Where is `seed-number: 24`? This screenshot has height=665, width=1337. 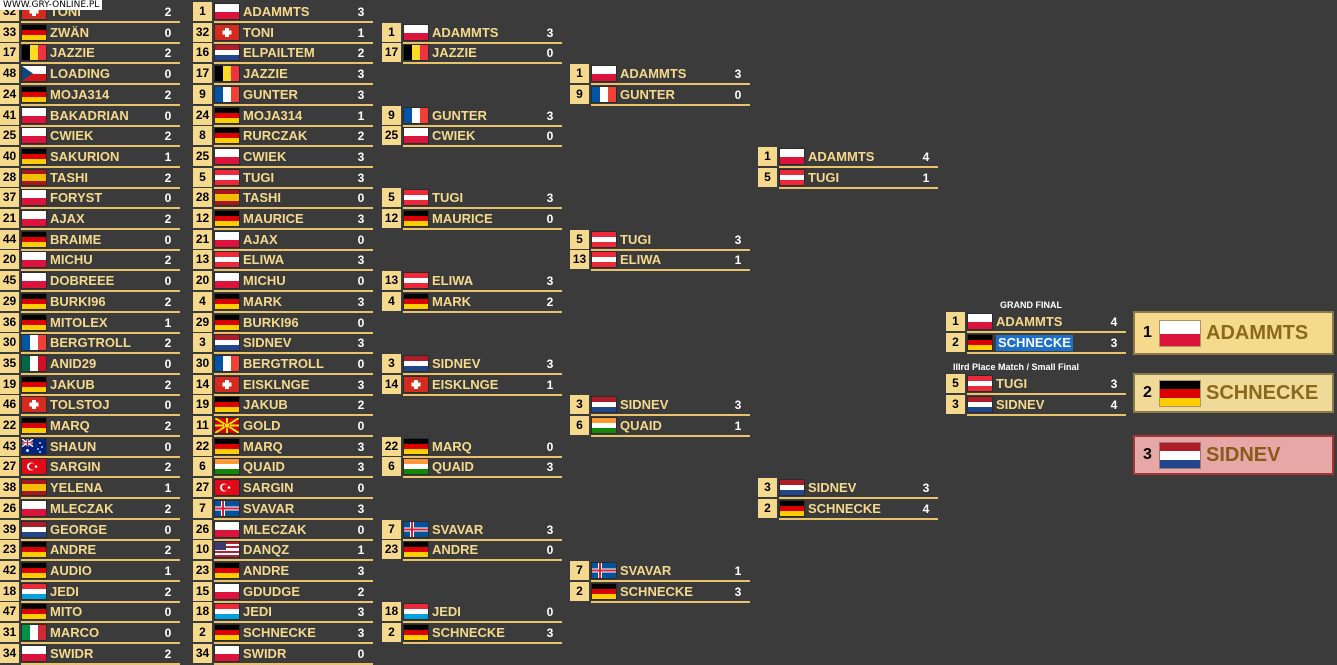
seed-number: 24 is located at coordinates (202, 115).